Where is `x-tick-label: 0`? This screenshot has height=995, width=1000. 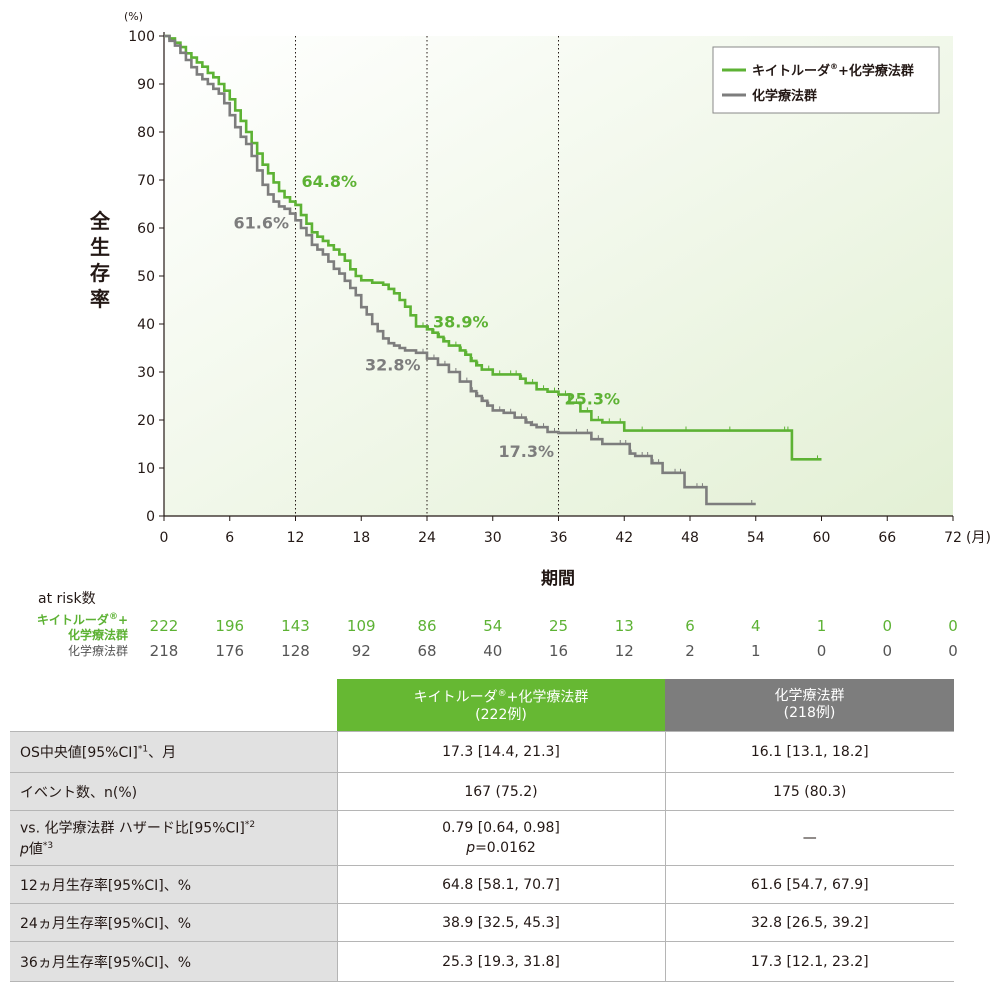 x-tick-label: 0 is located at coordinates (164, 538).